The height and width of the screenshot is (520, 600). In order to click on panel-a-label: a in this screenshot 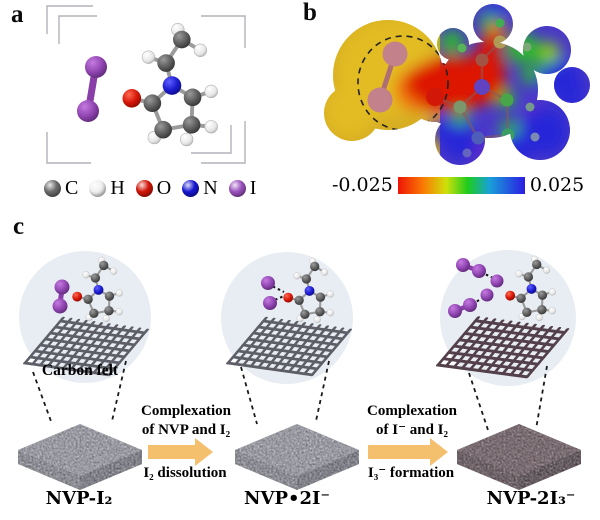, I will do `click(17, 14)`.